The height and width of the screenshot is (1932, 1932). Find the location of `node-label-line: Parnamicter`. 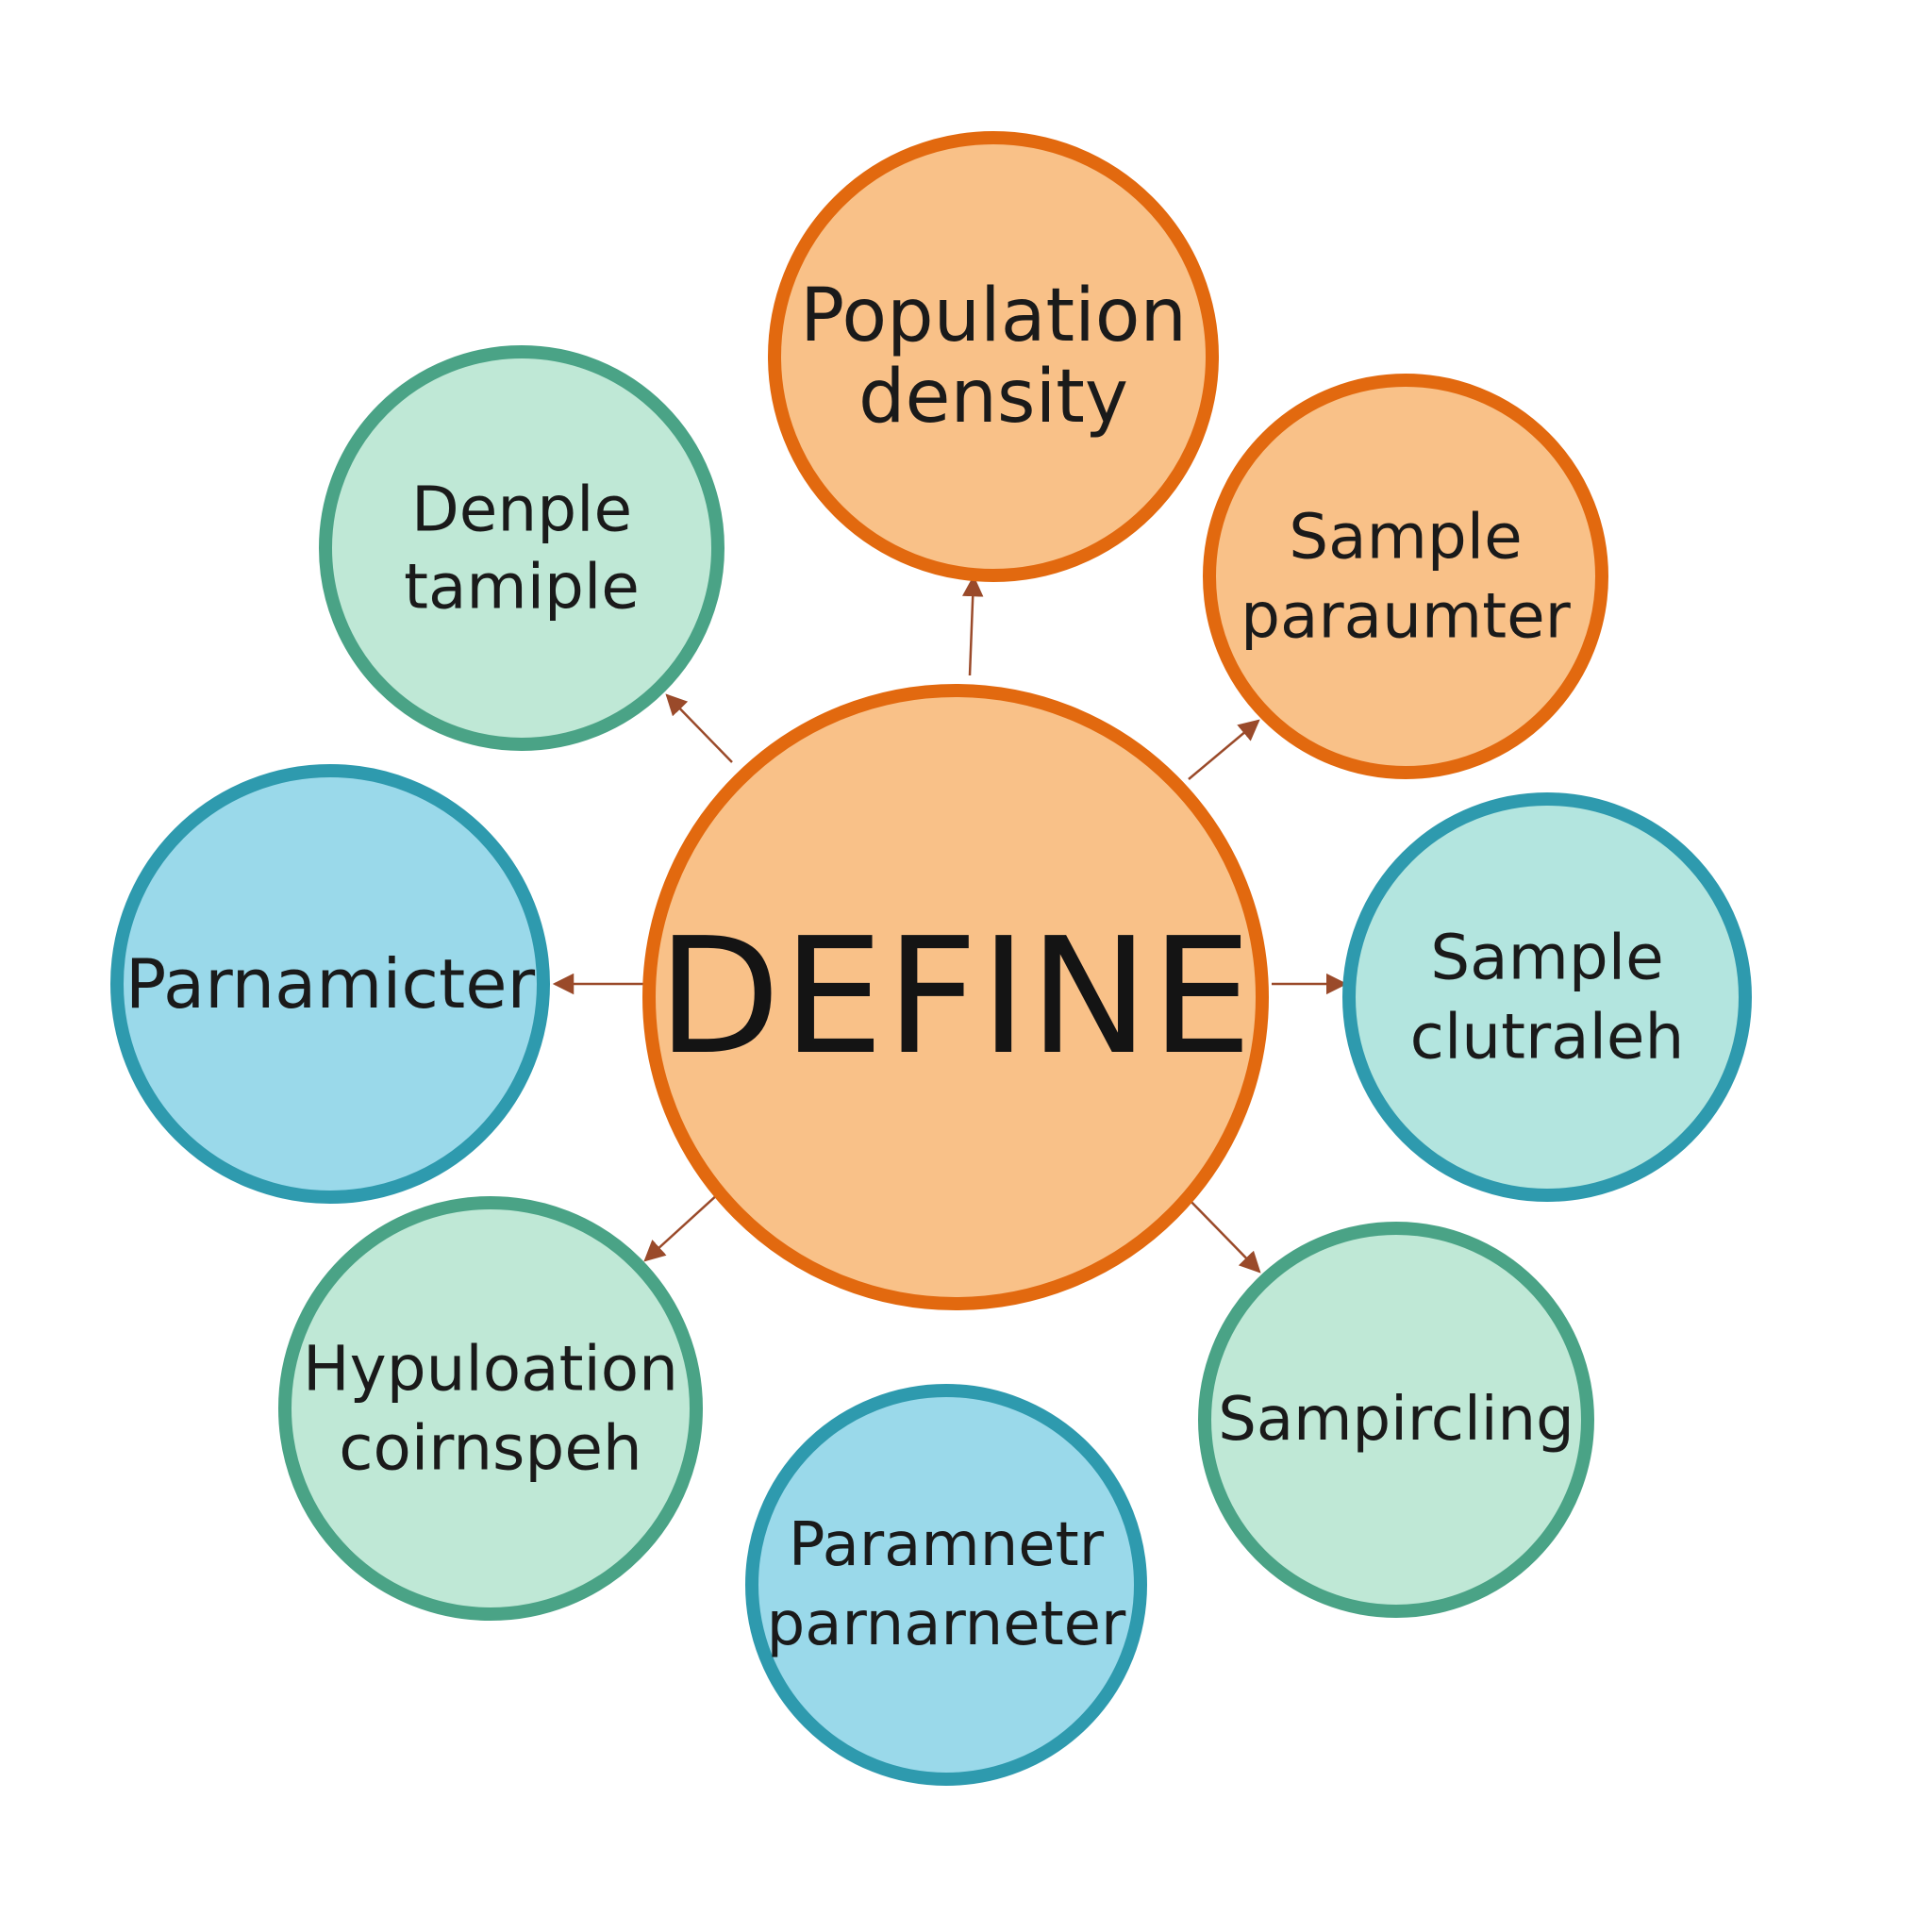

node-label-line: Parnamicter is located at coordinates (331, 984).